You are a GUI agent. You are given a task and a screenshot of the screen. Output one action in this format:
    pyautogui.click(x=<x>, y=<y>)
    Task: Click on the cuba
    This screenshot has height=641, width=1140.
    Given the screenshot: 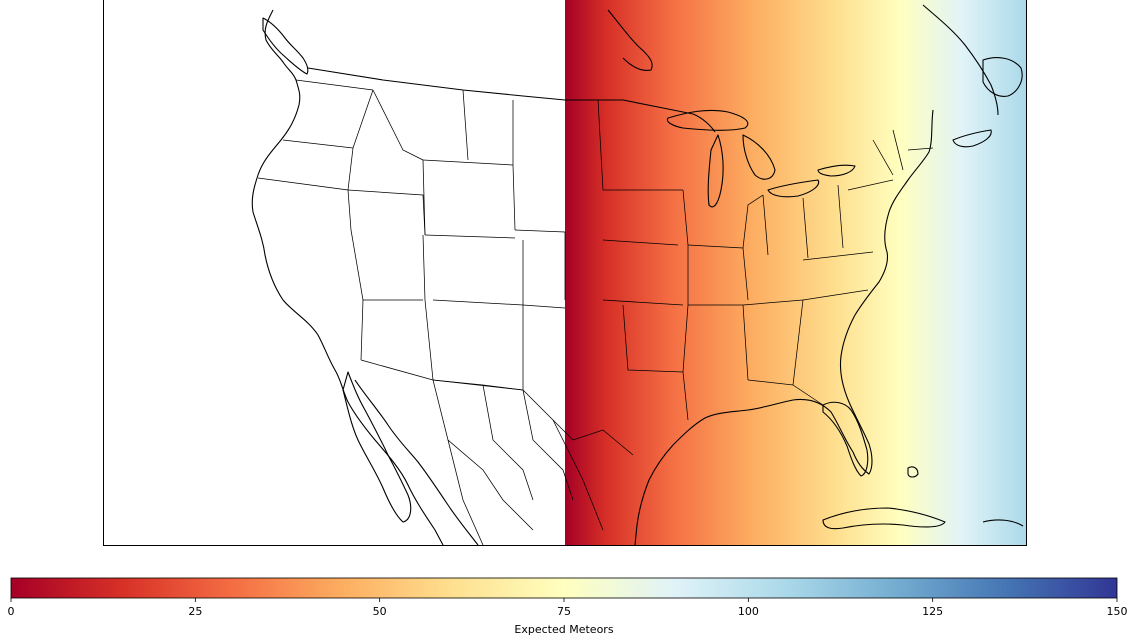 What is the action you would take?
    pyautogui.click(x=884, y=518)
    